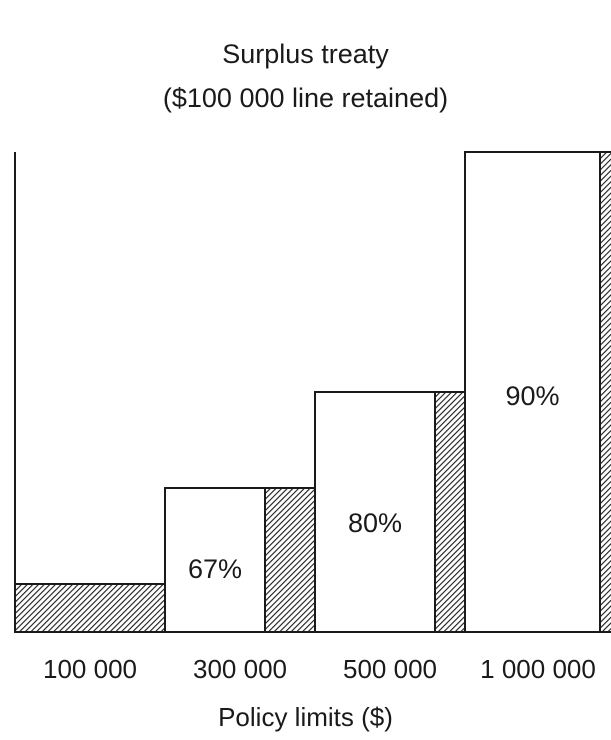 The image size is (611, 740). What do you see at coordinates (240, 669) in the screenshot?
I see `x-tick-label: 300 000` at bounding box center [240, 669].